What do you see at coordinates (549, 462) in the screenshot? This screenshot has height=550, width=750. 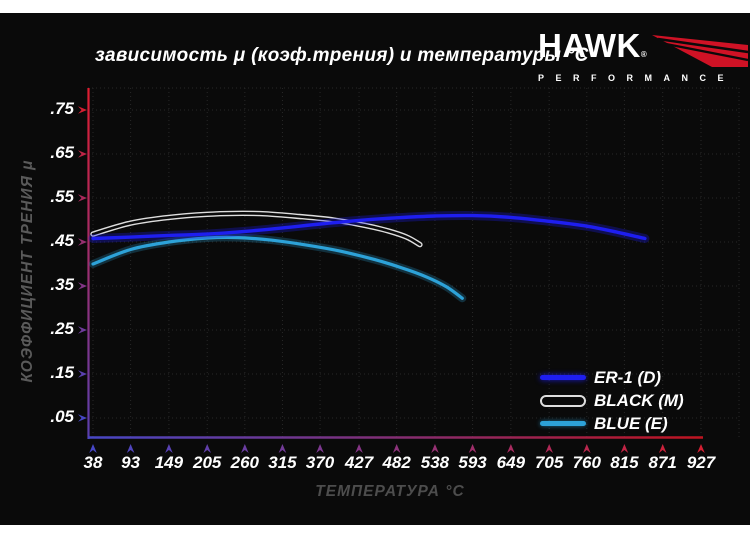 I see `x-tick-label: 705` at bounding box center [549, 462].